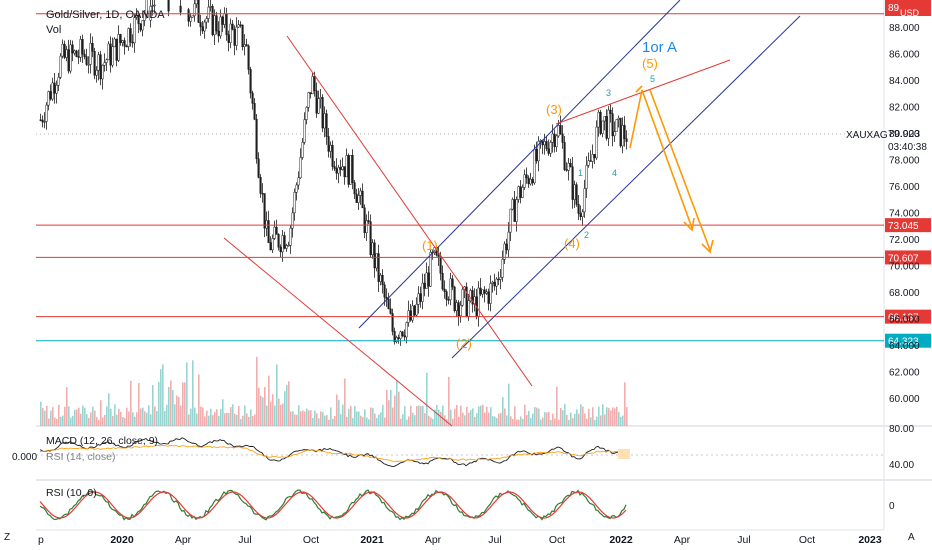  Describe the element at coordinates (904, 134) in the screenshot. I see `price-tick: 80.000` at that location.